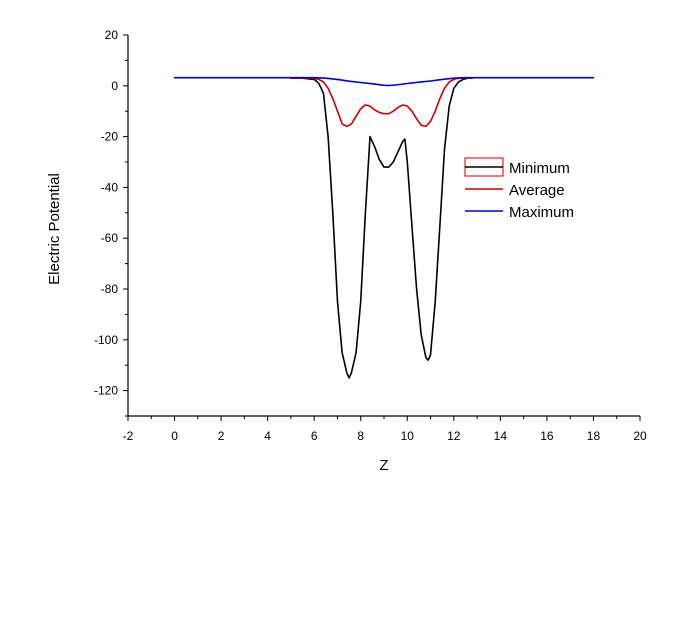  I want to click on y-tick-label: -40, so click(110, 187).